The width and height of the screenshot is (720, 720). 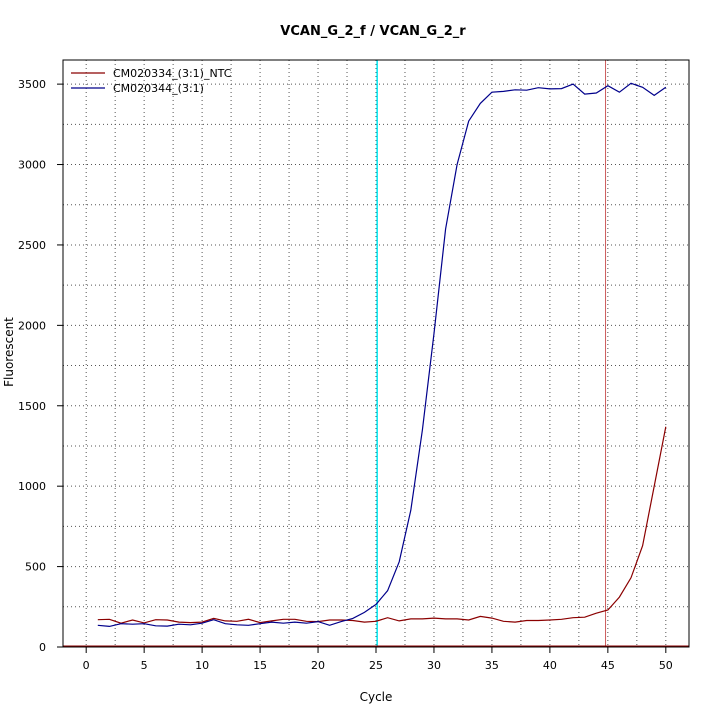 What do you see at coordinates (260, 665) in the screenshot?
I see `x-tick-label: 15` at bounding box center [260, 665].